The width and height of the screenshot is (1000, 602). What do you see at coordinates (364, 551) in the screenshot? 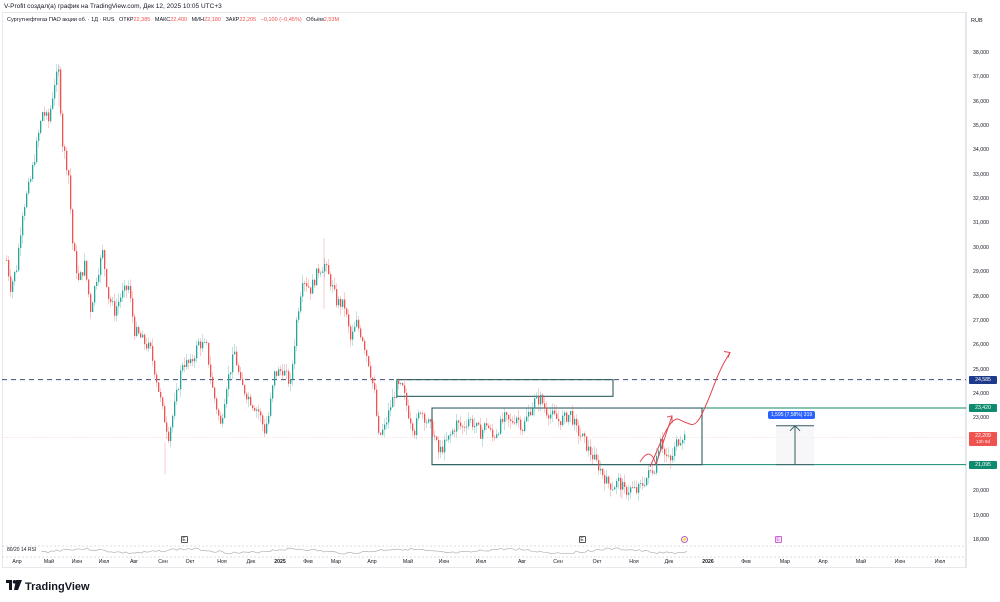
I see `rsi-line` at bounding box center [364, 551].